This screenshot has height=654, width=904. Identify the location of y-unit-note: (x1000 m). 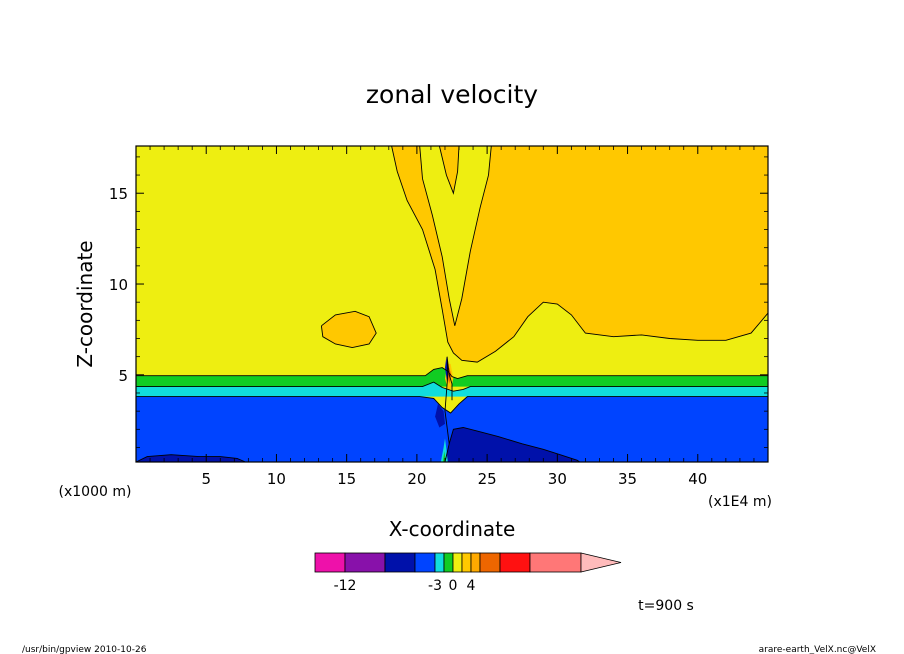
(95, 492).